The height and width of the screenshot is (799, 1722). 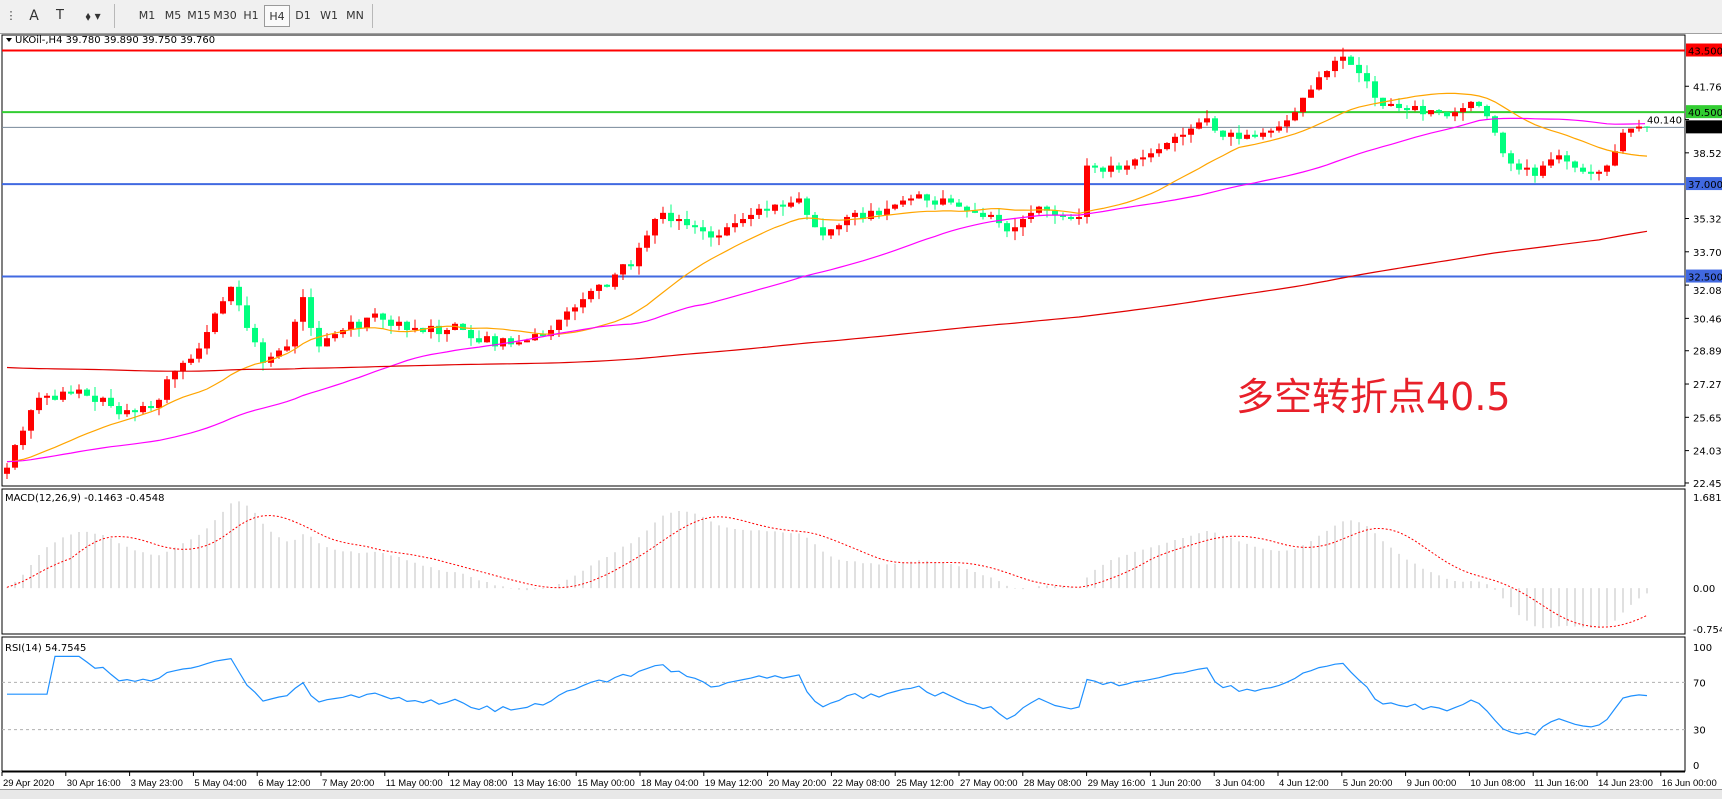 What do you see at coordinates (329, 15) in the screenshot?
I see `timeframe-w1-button: W1` at bounding box center [329, 15].